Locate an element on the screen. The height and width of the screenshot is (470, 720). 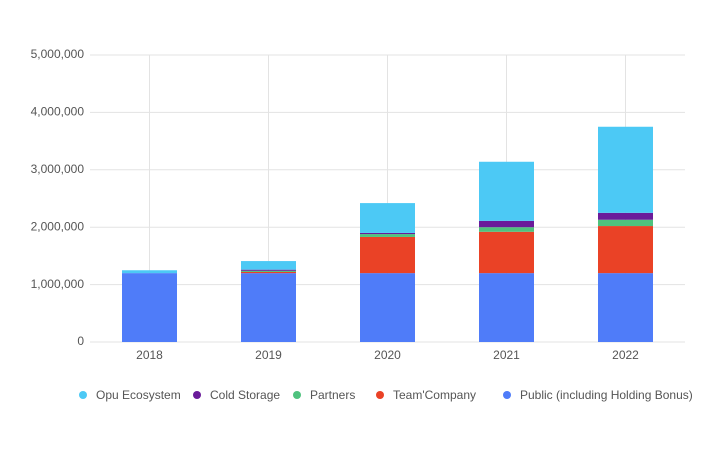
legend-label: Partners is located at coordinates (332, 395).